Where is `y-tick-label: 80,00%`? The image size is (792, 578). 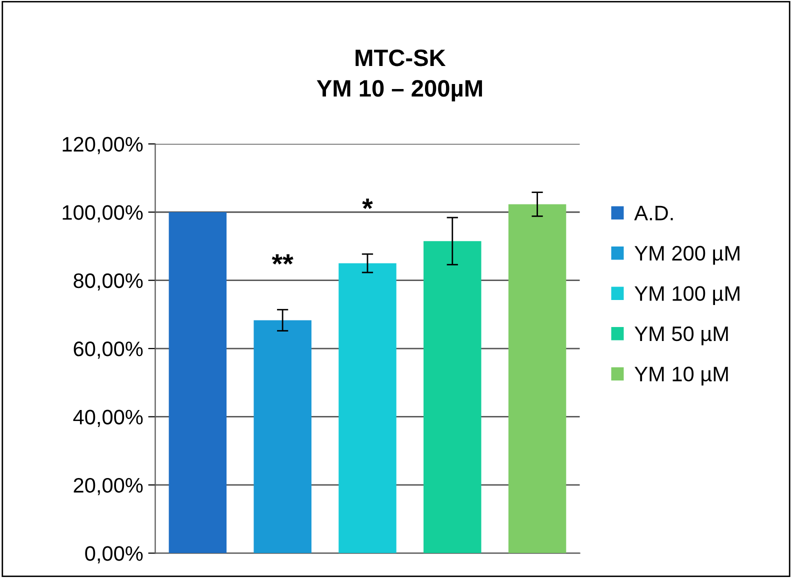
y-tick-label: 80,00% is located at coordinates (108, 282).